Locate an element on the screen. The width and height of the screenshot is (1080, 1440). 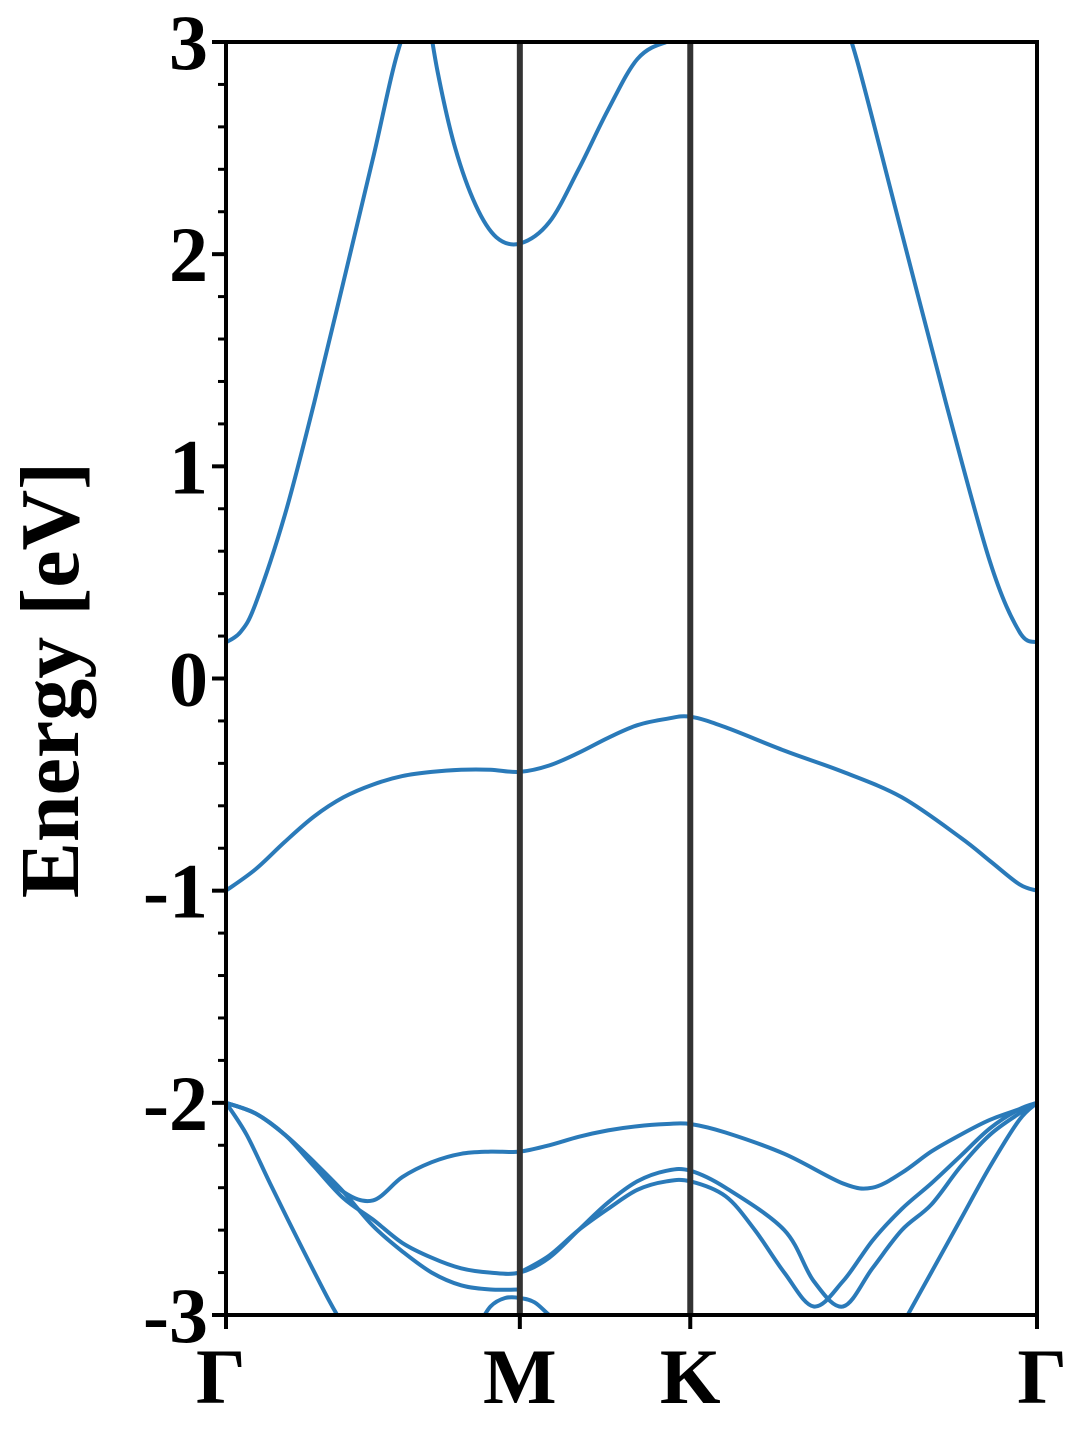
y-tick-label: -3 is located at coordinates (175, 1315).